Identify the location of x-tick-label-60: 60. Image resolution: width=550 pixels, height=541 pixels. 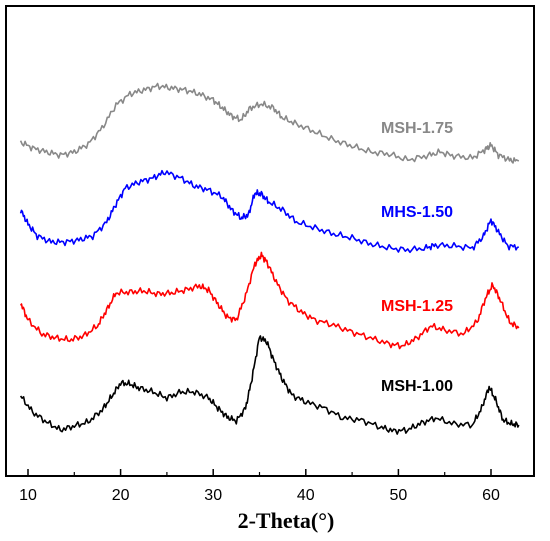
(491, 495).